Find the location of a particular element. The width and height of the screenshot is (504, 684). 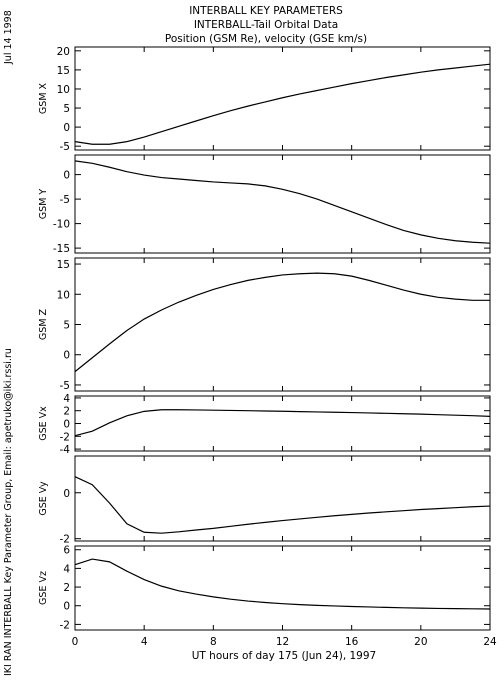

series-line-gsm-y is located at coordinates (282, 202).